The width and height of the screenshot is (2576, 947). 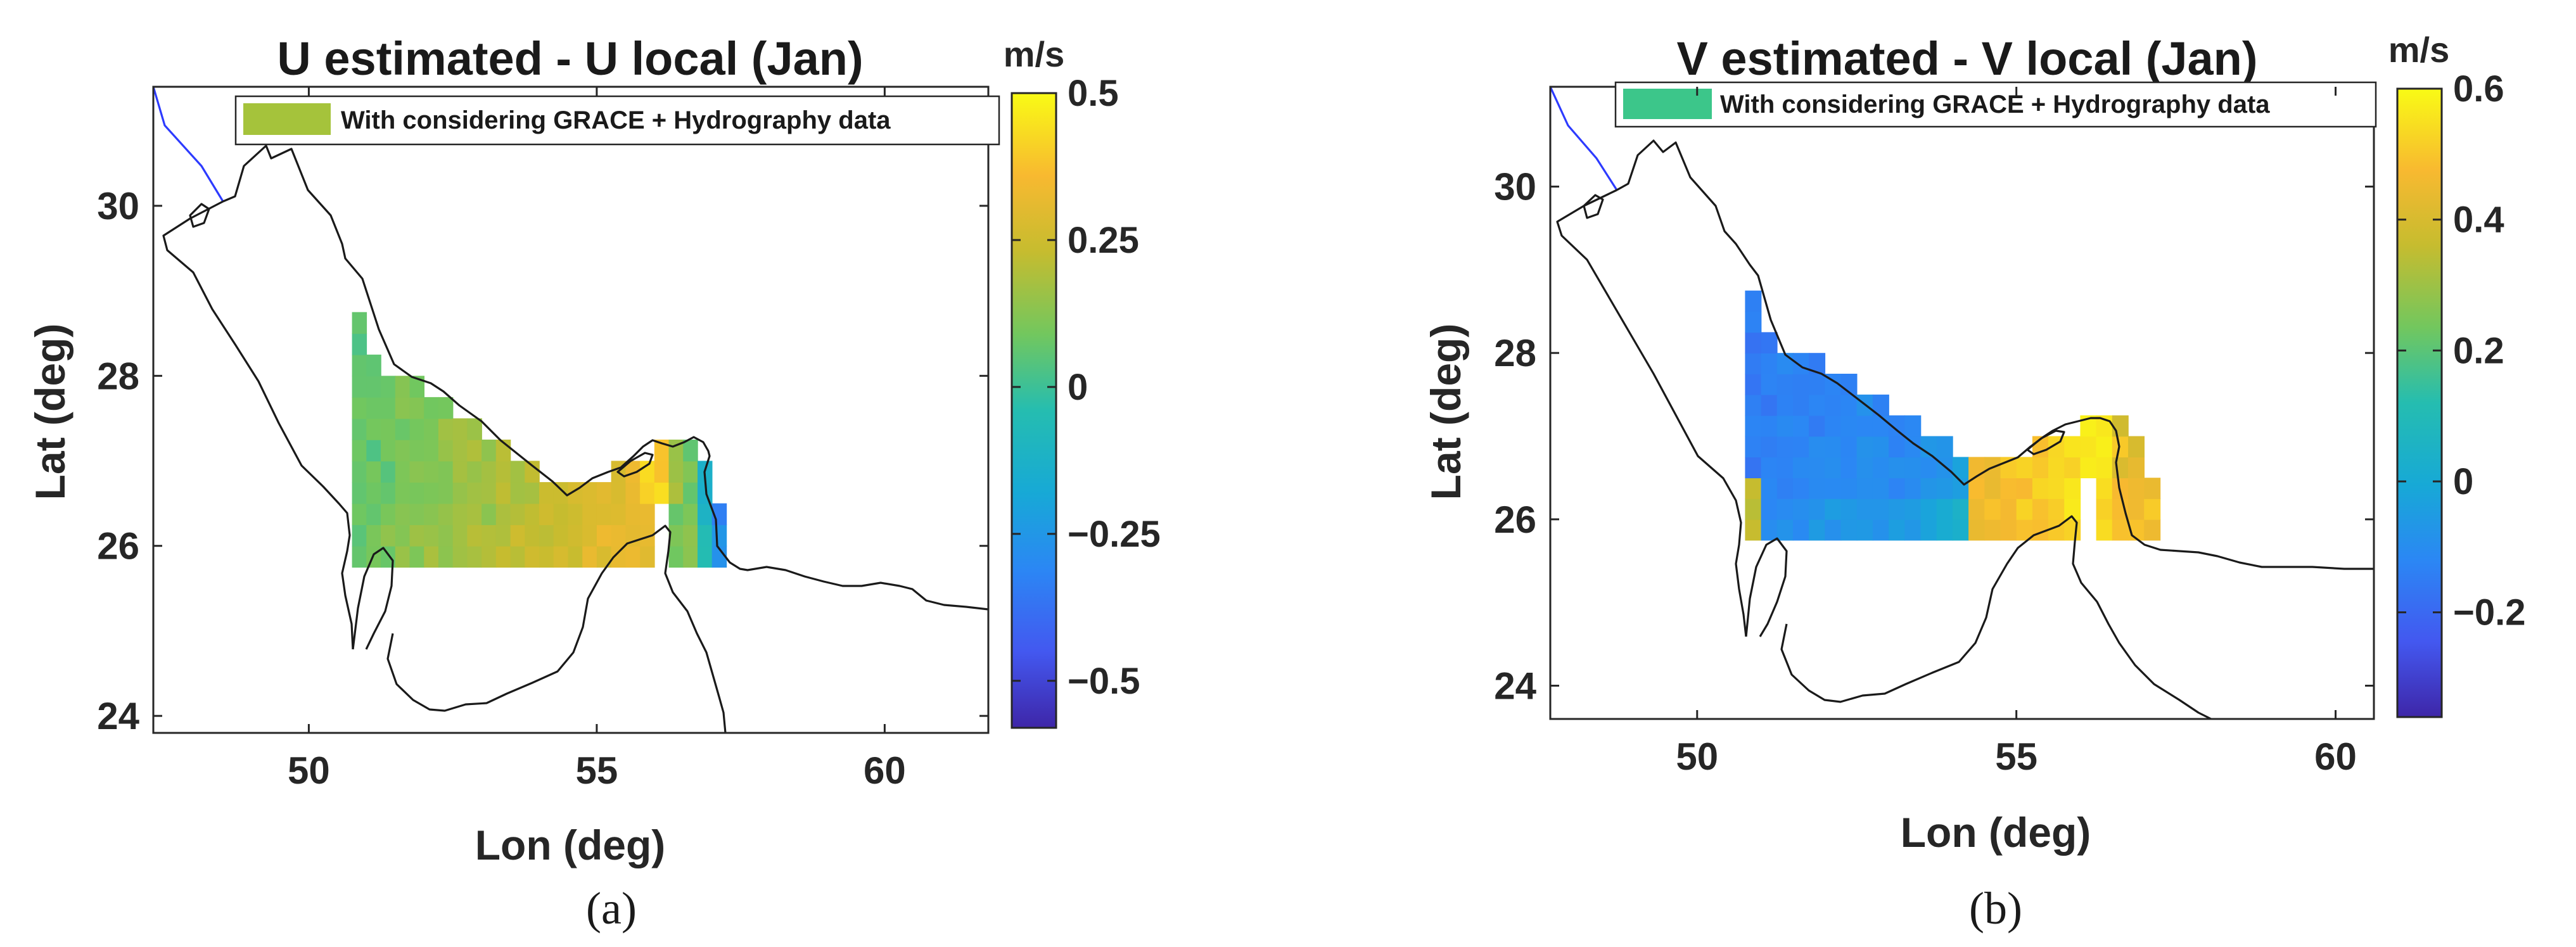 What do you see at coordinates (1996, 104) in the screenshot?
I see `legend-box` at bounding box center [1996, 104].